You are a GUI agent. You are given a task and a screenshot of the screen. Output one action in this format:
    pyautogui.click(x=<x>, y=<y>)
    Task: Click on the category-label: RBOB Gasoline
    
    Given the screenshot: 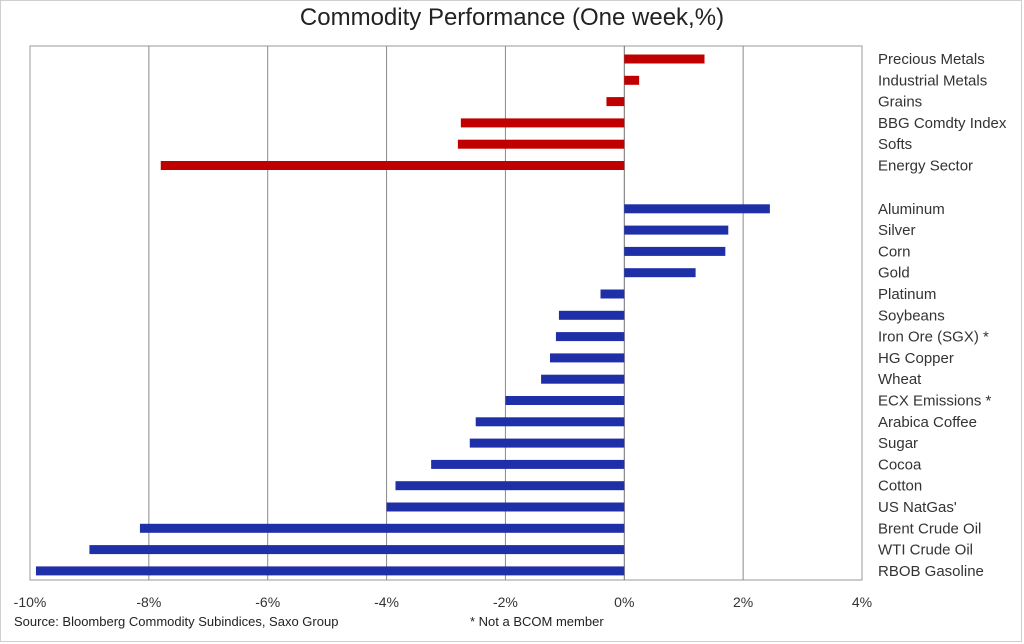 What is the action you would take?
    pyautogui.click(x=931, y=571)
    